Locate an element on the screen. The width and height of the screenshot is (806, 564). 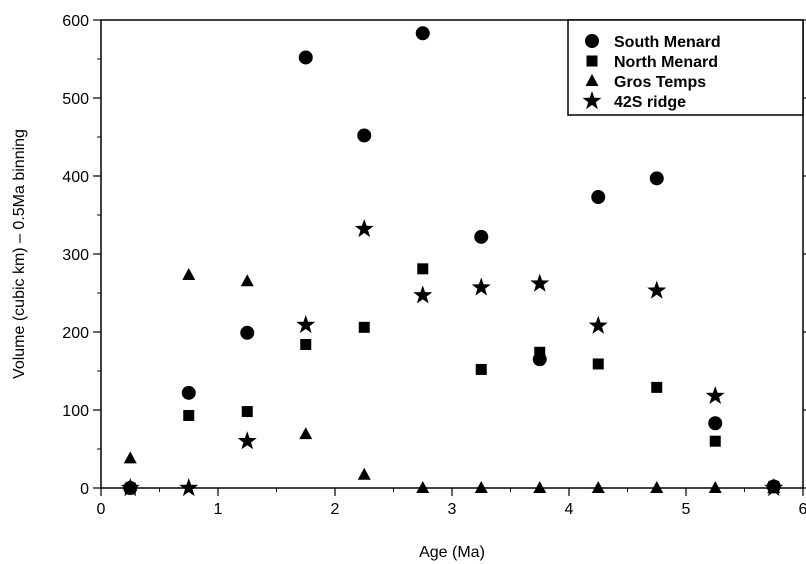
legend-label-south-menard: South Menard is located at coordinates (667, 42).